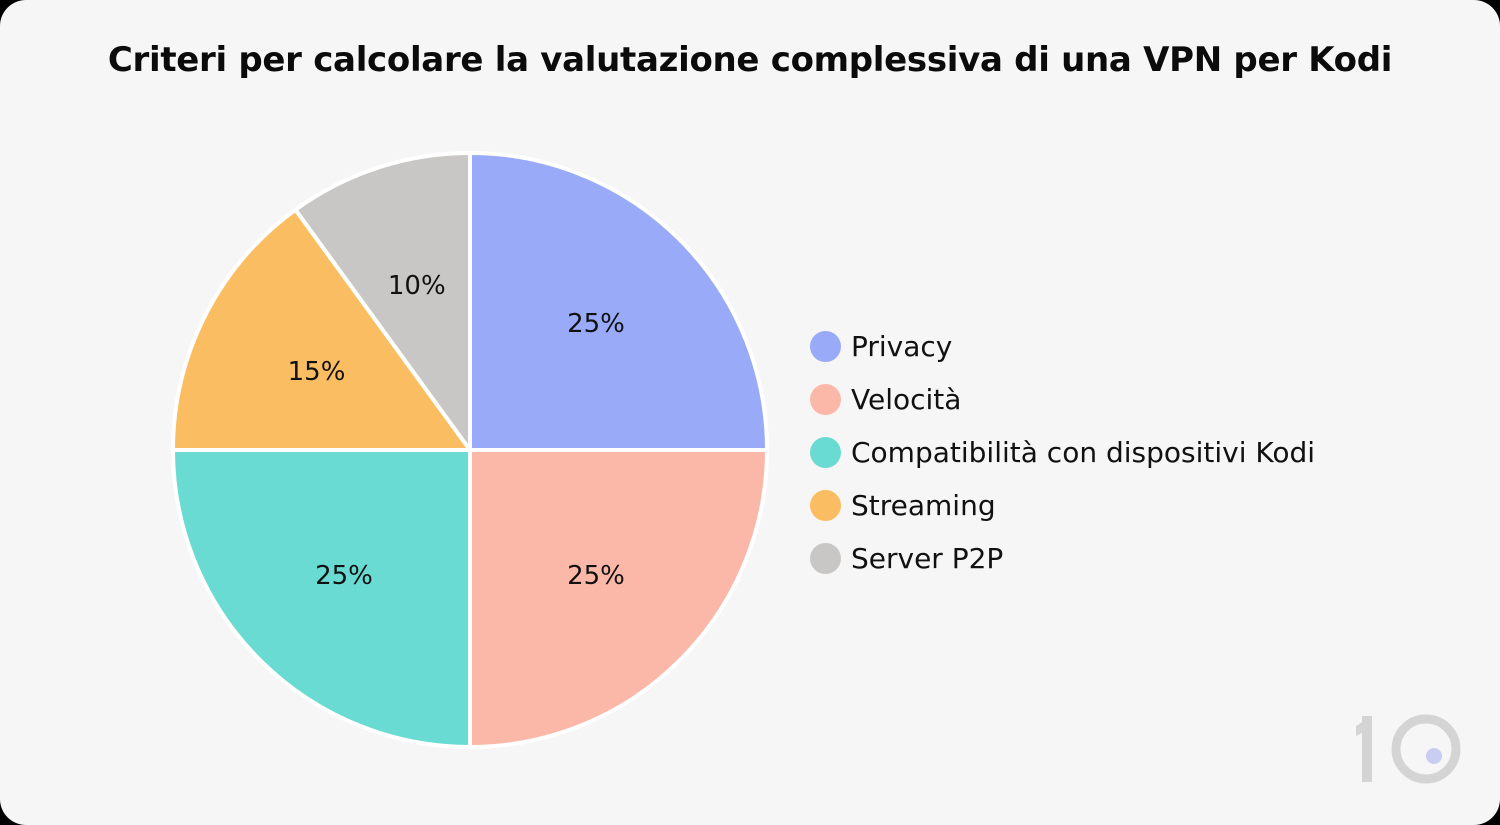  What do you see at coordinates (317, 372) in the screenshot?
I see `slice-label-streaming: 15%` at bounding box center [317, 372].